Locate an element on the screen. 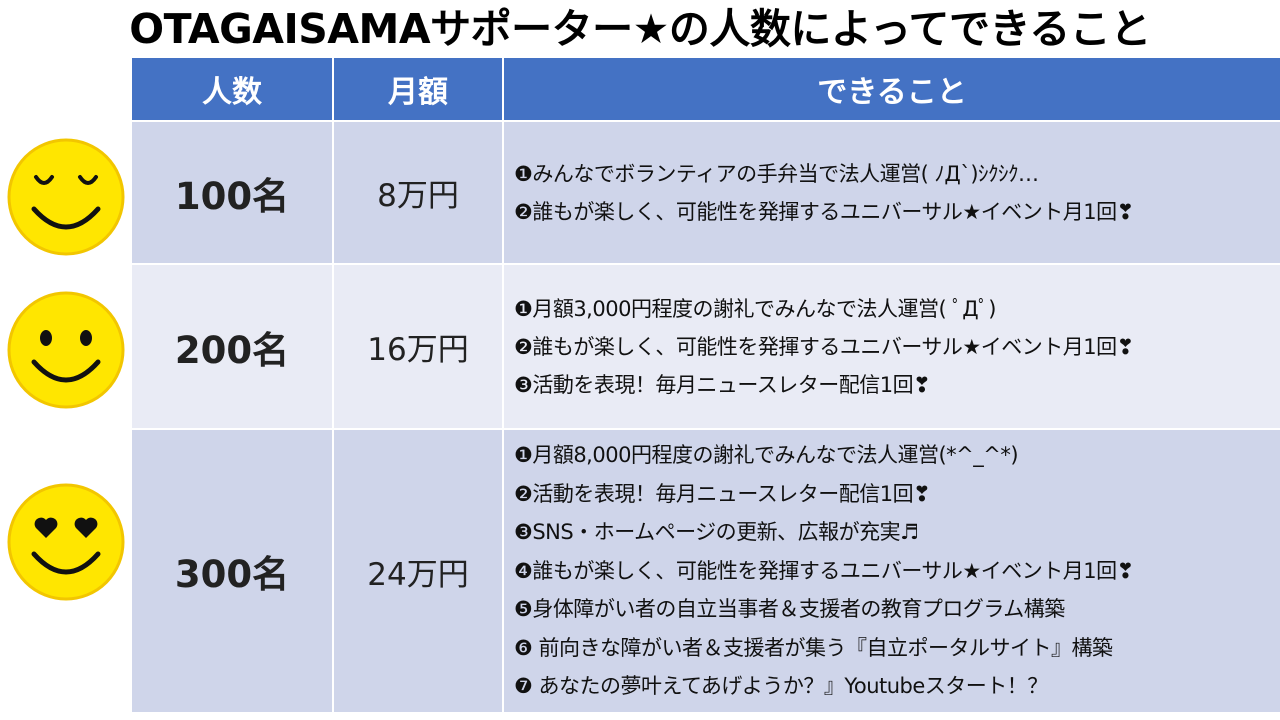  row-fee: 24万円 is located at coordinates (418, 571).